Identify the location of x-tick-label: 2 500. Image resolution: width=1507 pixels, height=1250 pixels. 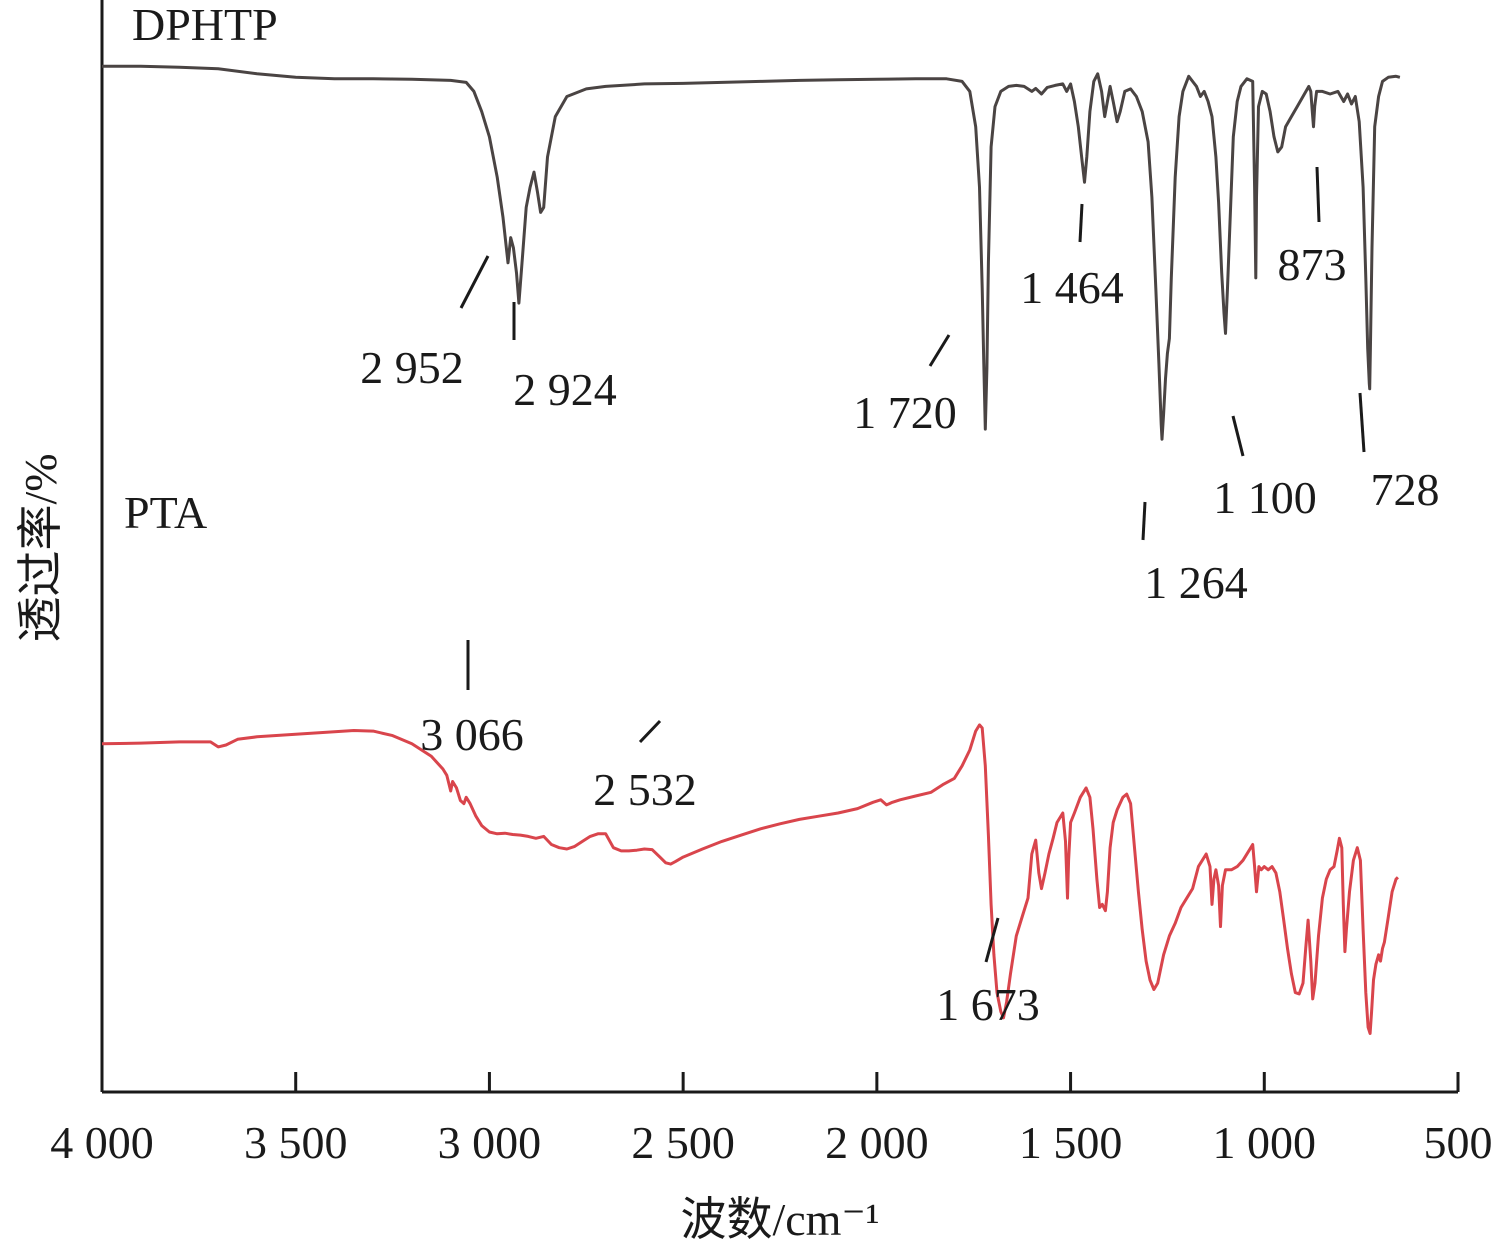
(683, 1142).